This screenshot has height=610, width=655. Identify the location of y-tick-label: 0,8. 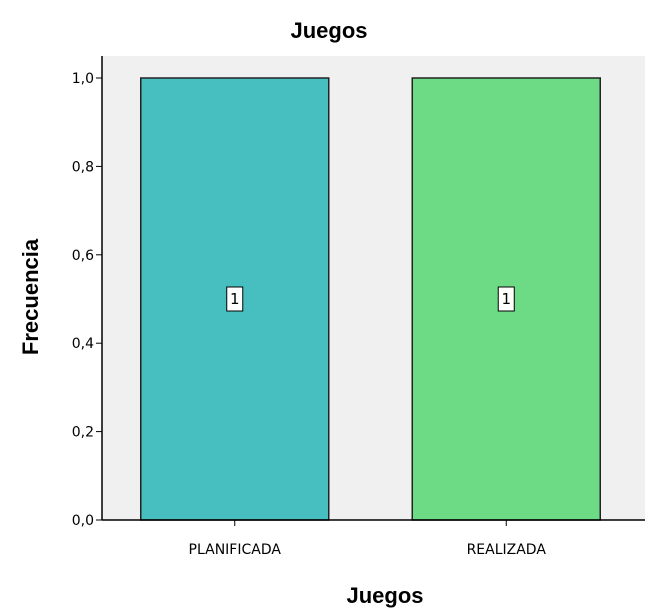
(83, 167).